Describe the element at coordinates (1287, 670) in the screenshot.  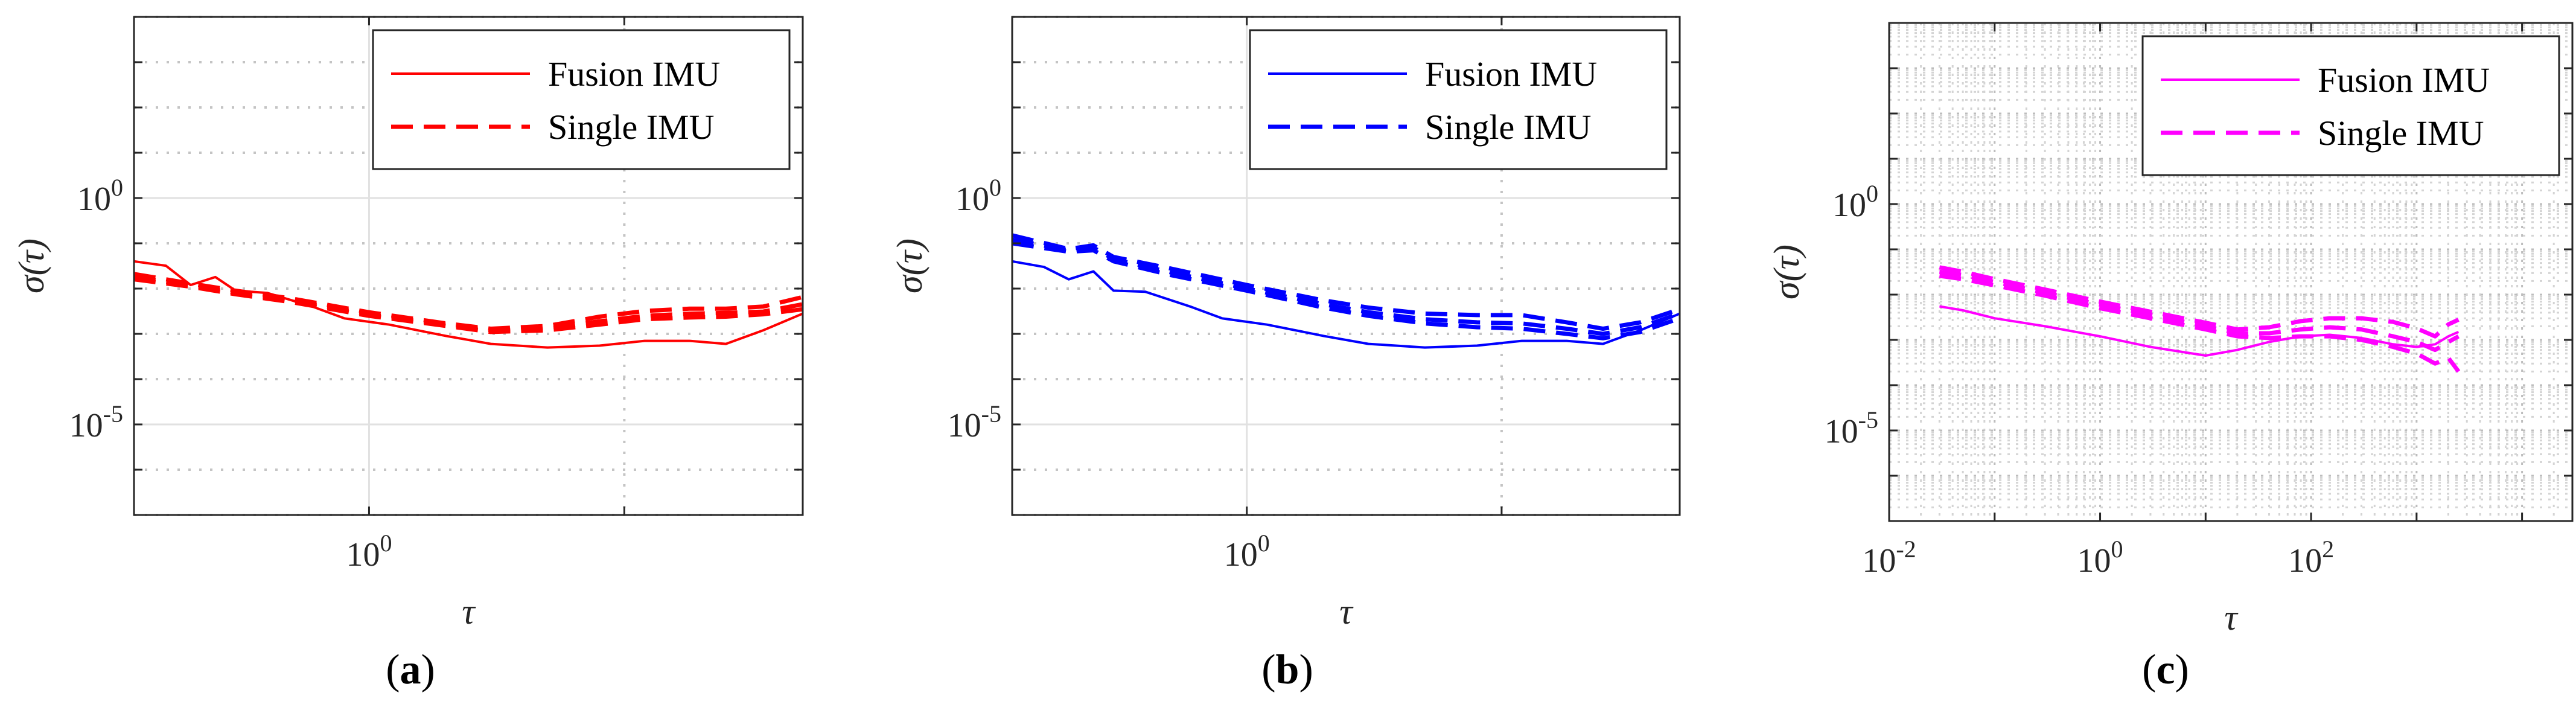
I see `panel-label-b: (b)` at that location.